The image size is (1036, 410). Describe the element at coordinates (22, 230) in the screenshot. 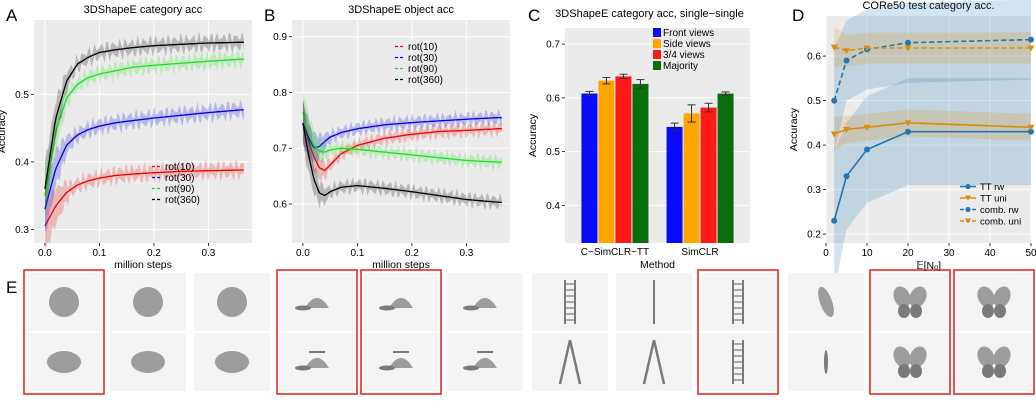

I see `y-tick-label: 0.3` at that location.